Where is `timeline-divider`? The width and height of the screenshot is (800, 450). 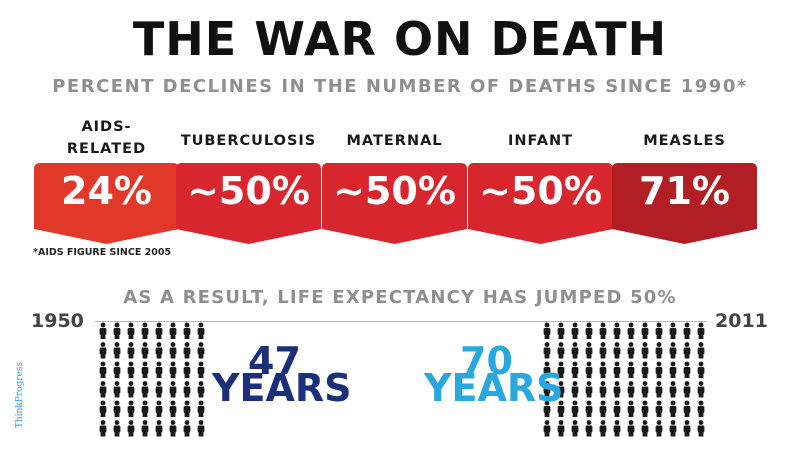 timeline-divider is located at coordinates (401, 321).